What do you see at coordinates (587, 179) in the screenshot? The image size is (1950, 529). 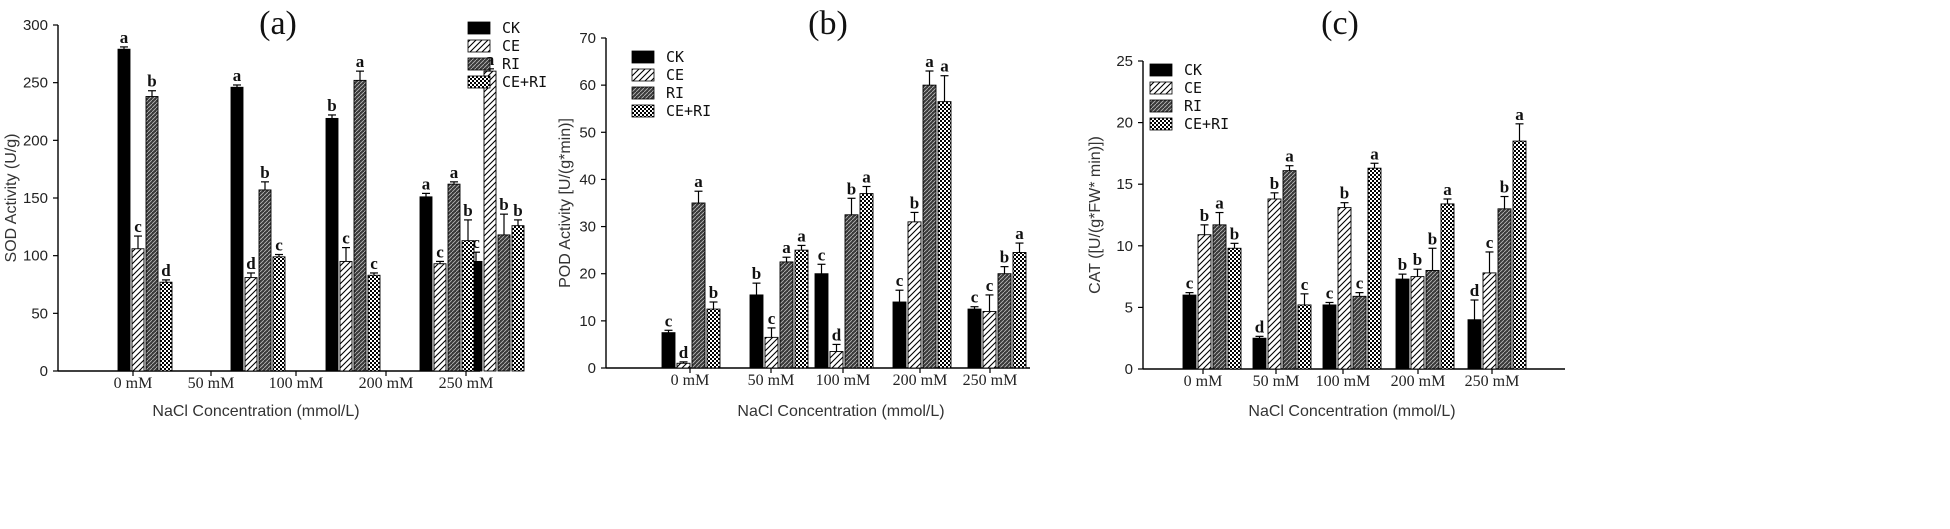 I see `y-tick-label: 40` at bounding box center [587, 179].